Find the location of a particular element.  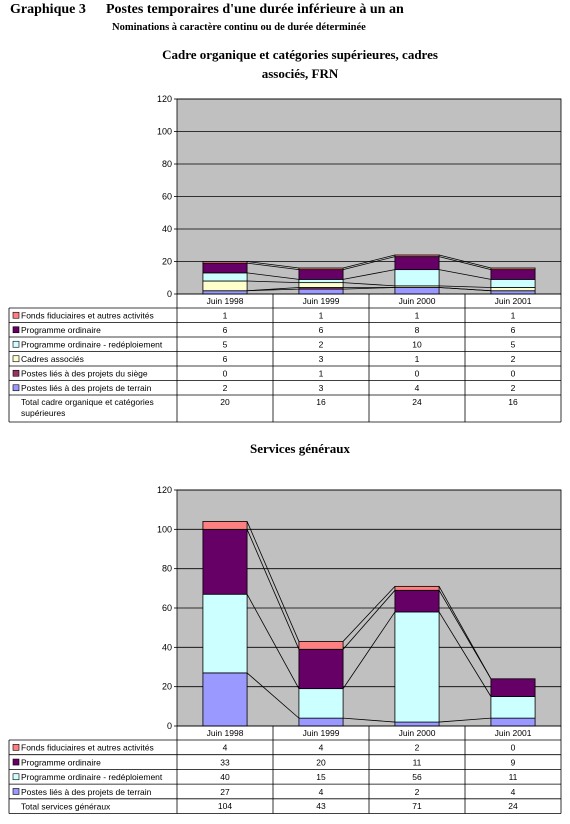

chart1-category-label: Juin 2001 is located at coordinates (513, 301).